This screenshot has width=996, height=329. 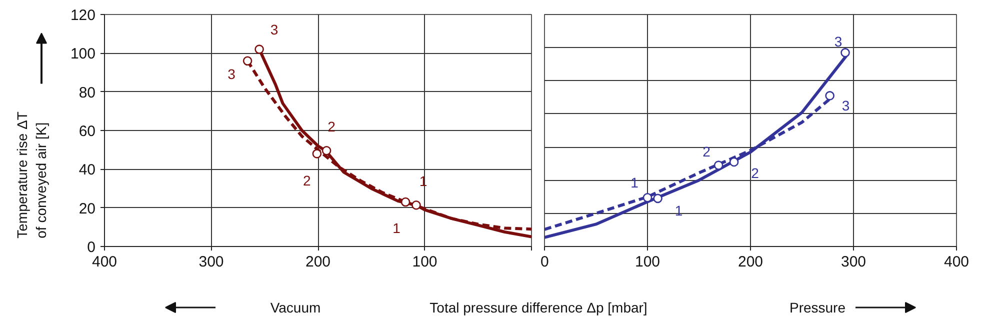 I want to click on y-tick-label: 120, so click(x=83, y=15).